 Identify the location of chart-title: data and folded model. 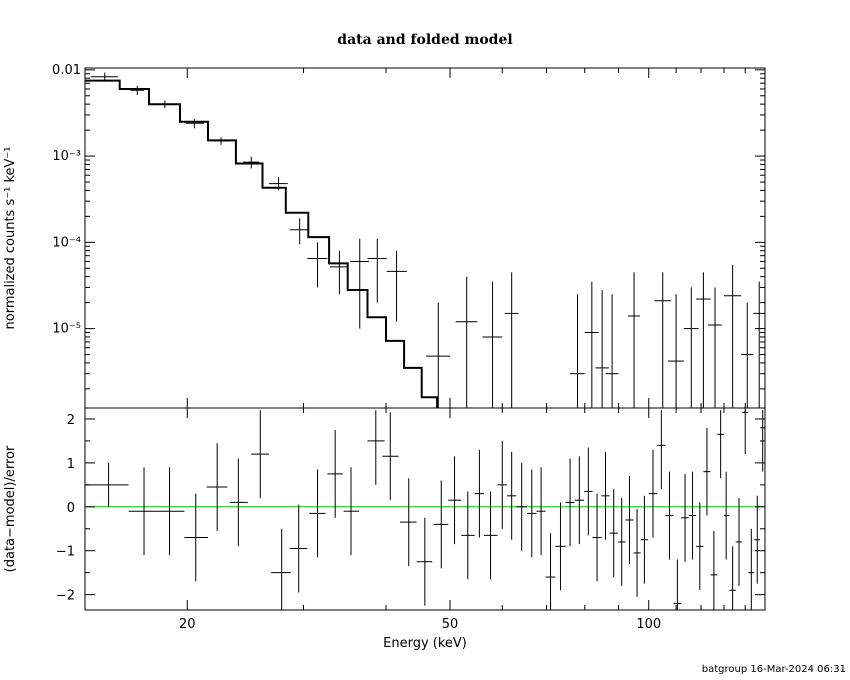
(424, 40).